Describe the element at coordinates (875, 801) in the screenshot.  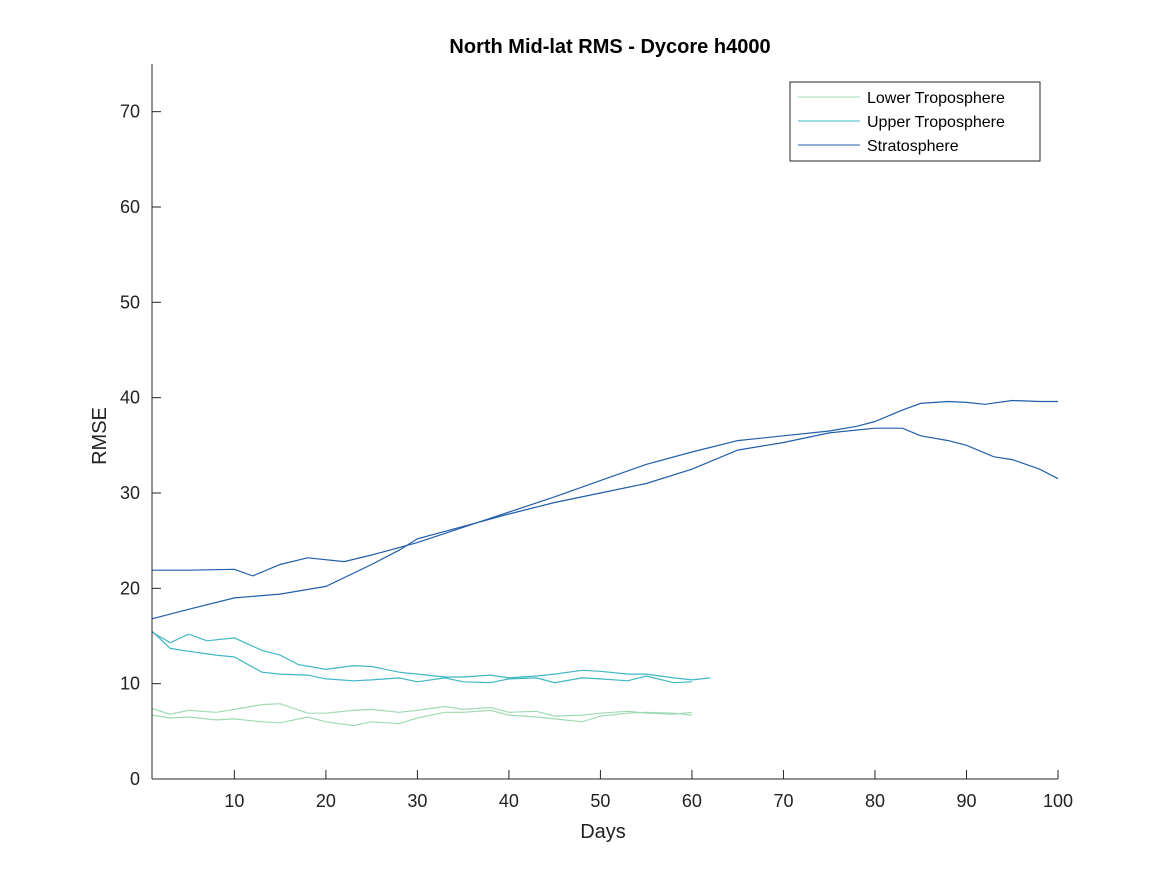
I see `x-tick-label: 80` at that location.